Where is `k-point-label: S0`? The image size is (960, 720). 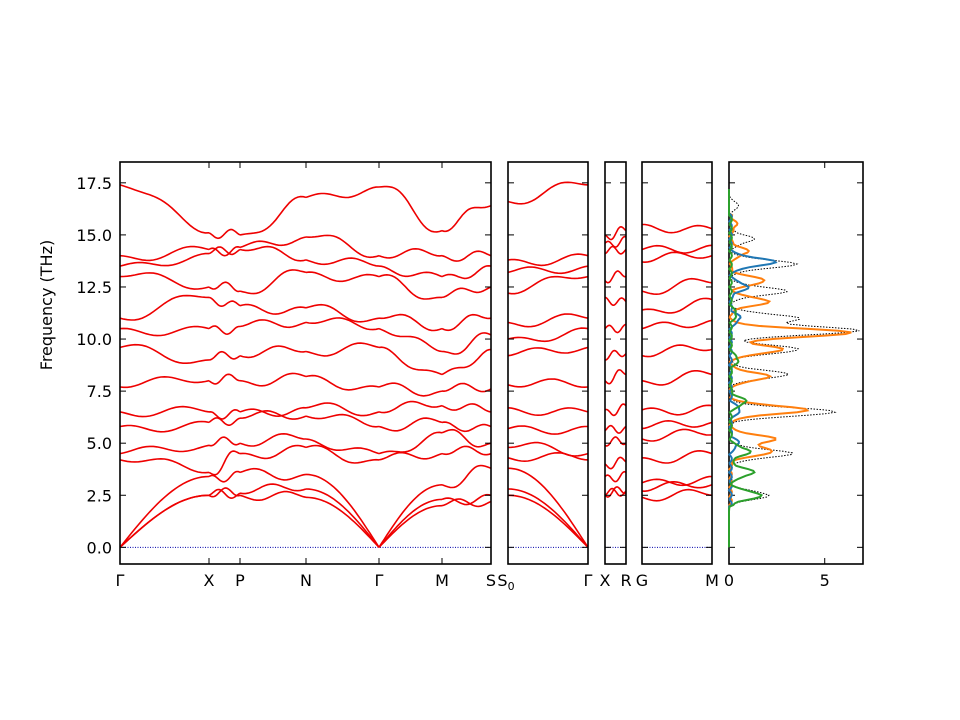
k-point-label: S0 is located at coordinates (505, 582).